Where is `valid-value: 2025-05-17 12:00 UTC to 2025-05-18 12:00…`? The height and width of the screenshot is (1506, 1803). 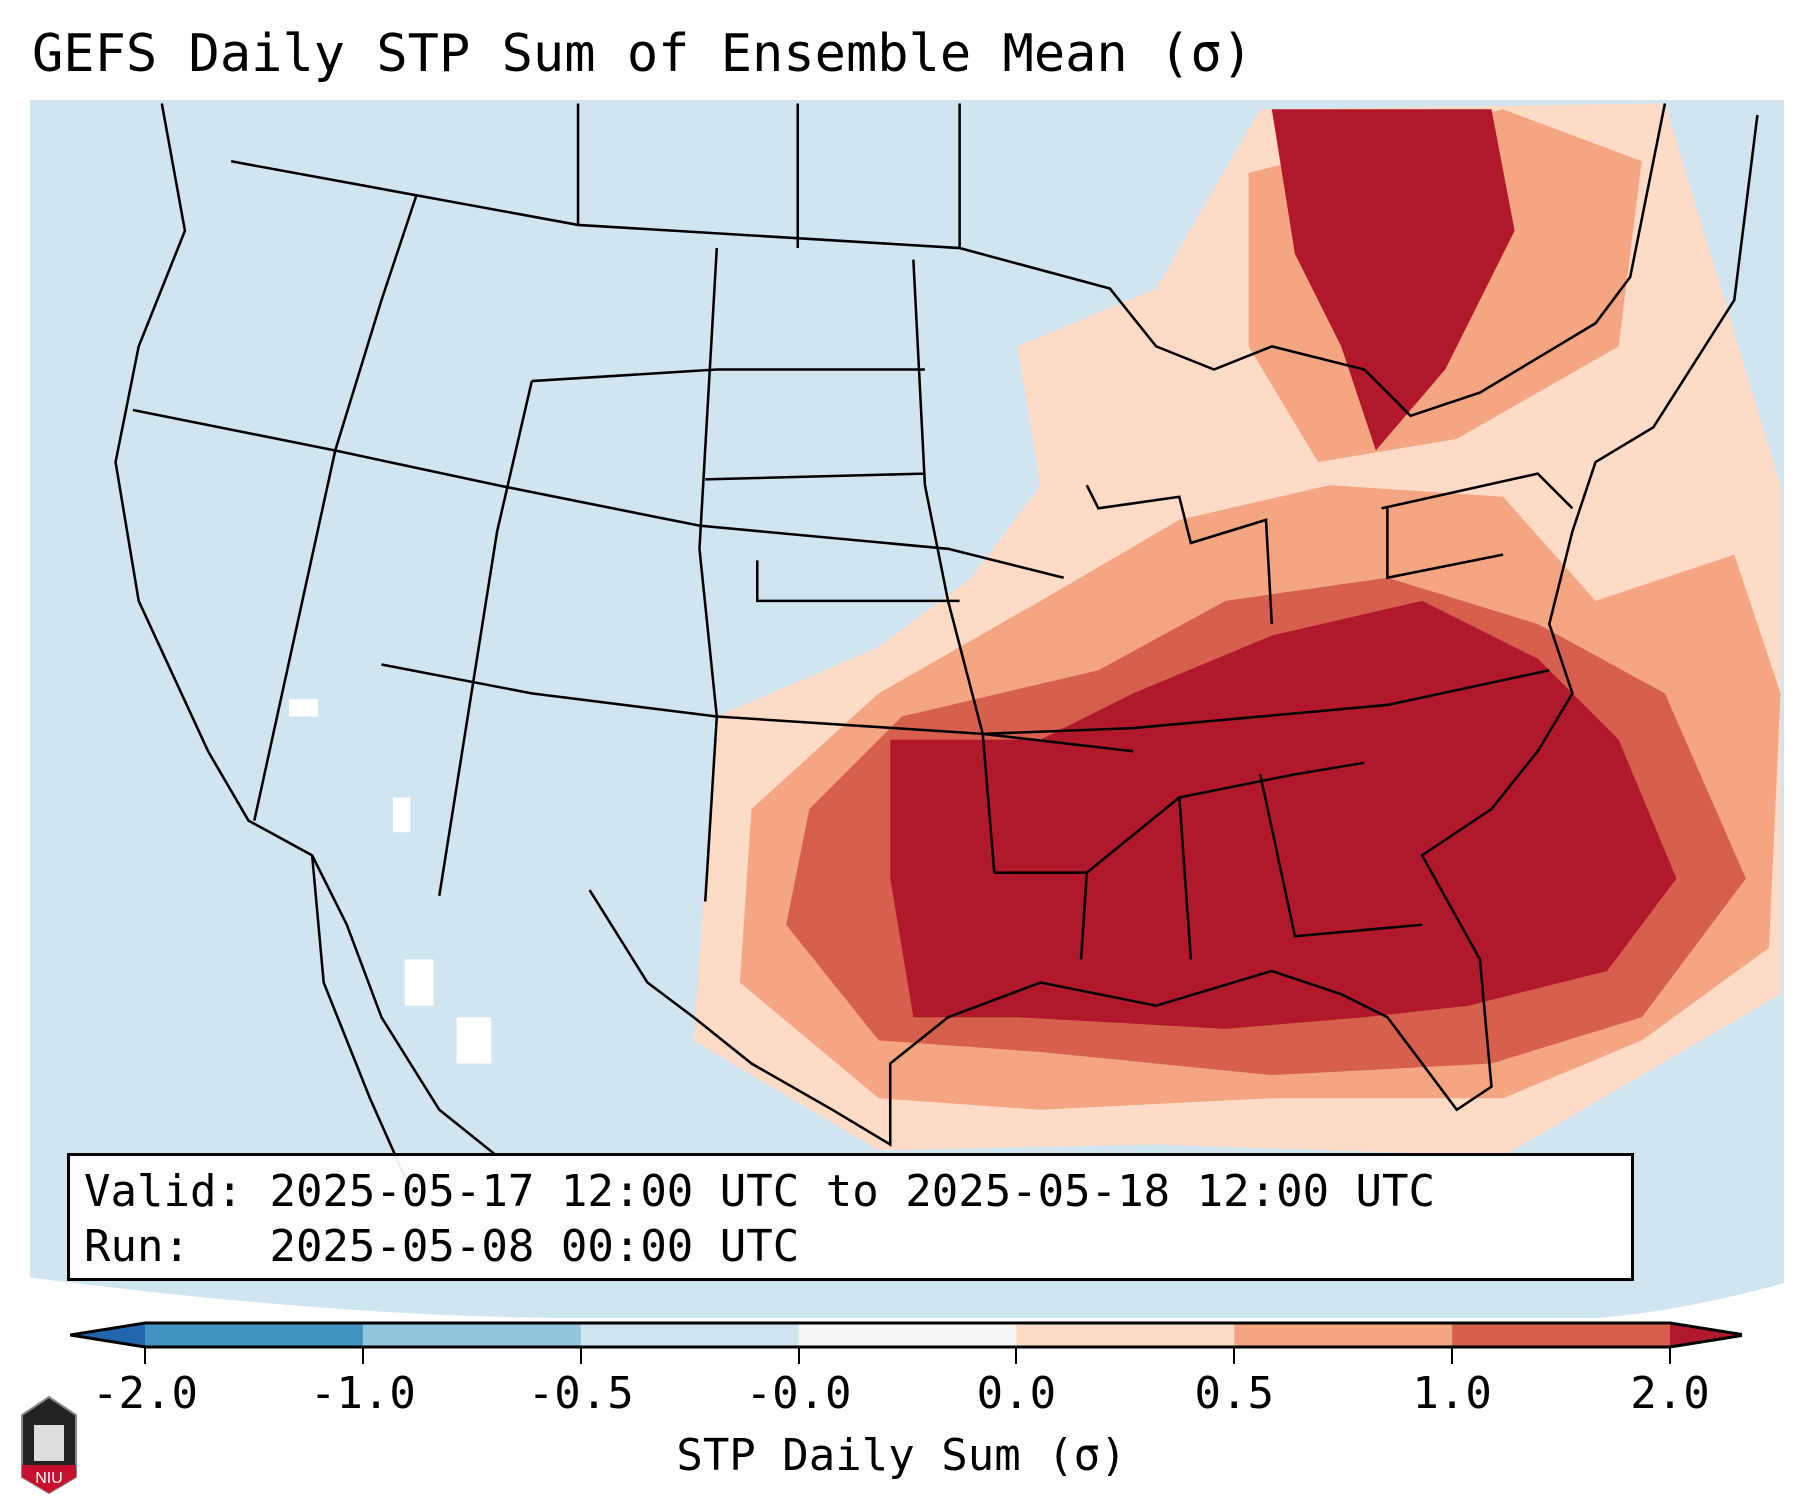
valid-value: 2025-05-17 12:00 UTC to 2025-05-18 12:00… is located at coordinates (852, 1191).